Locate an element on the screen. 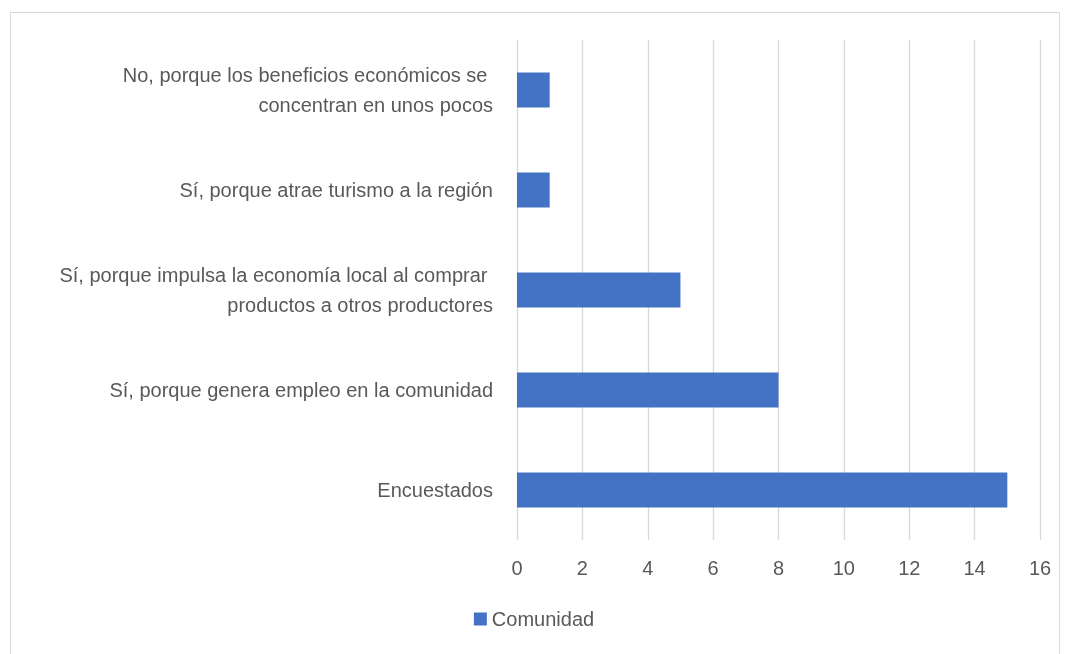 The height and width of the screenshot is (654, 1068). y-tick-label: Sí, porque genera empleo en la comunidad is located at coordinates (301, 390).